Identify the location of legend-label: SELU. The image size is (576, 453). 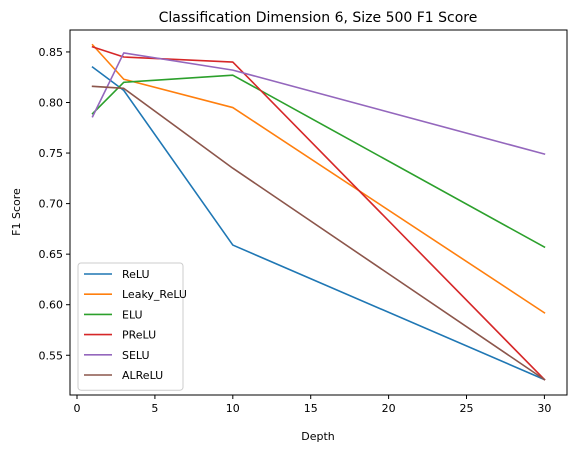
(136, 355).